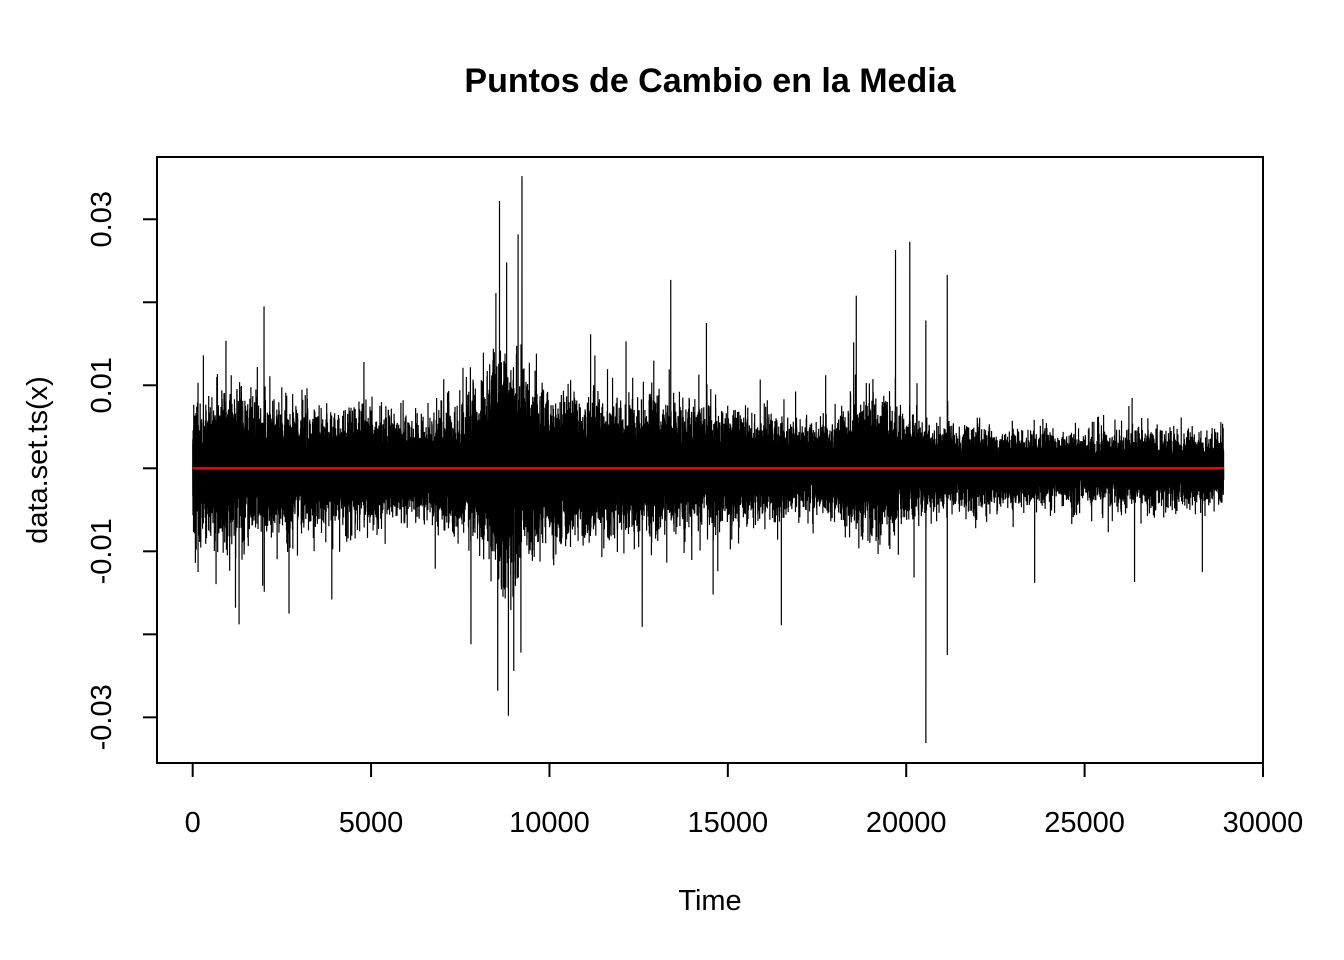 The width and height of the screenshot is (1344, 960). What do you see at coordinates (102, 219) in the screenshot?
I see `y-tick-label: 0.03` at bounding box center [102, 219].